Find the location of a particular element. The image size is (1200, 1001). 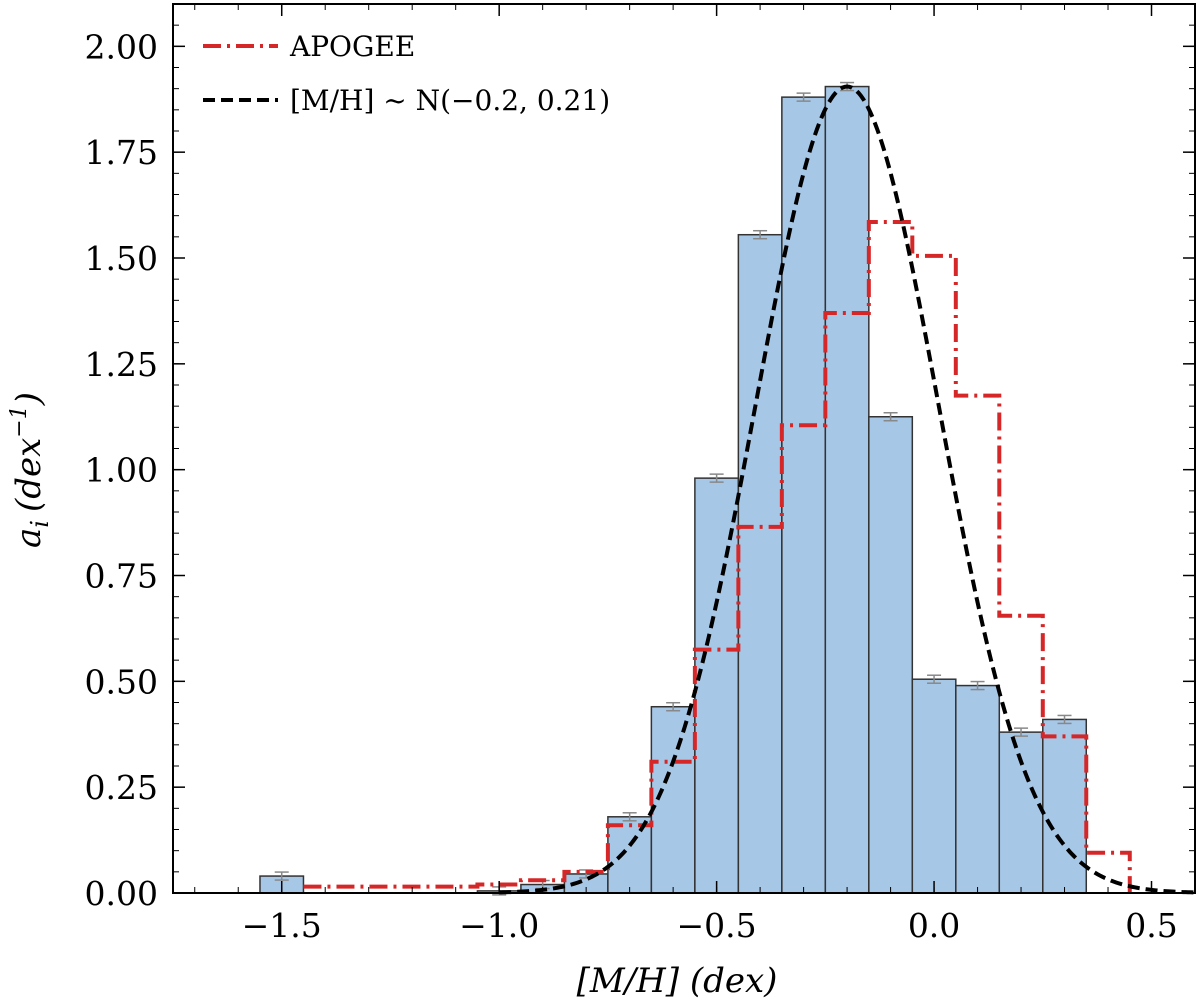

legend-gaussian-label: [M/H] ~ N(−0.2, 0.21) is located at coordinates (450, 100).